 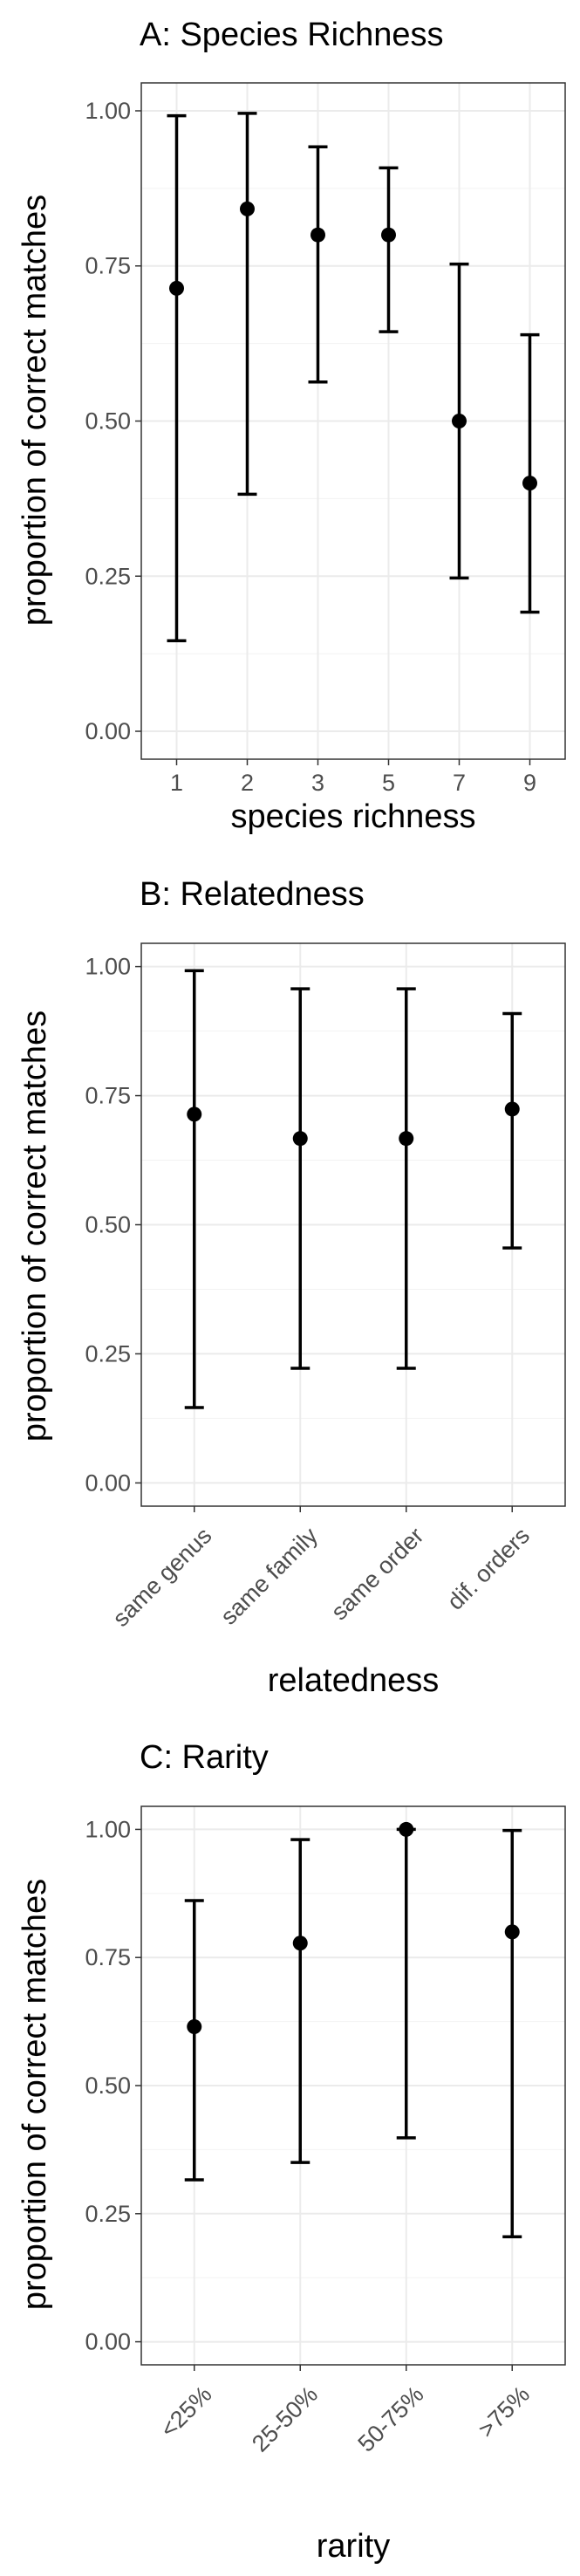 What do you see at coordinates (285, 2419) in the screenshot?
I see `x-tick-label: 25-50%` at bounding box center [285, 2419].